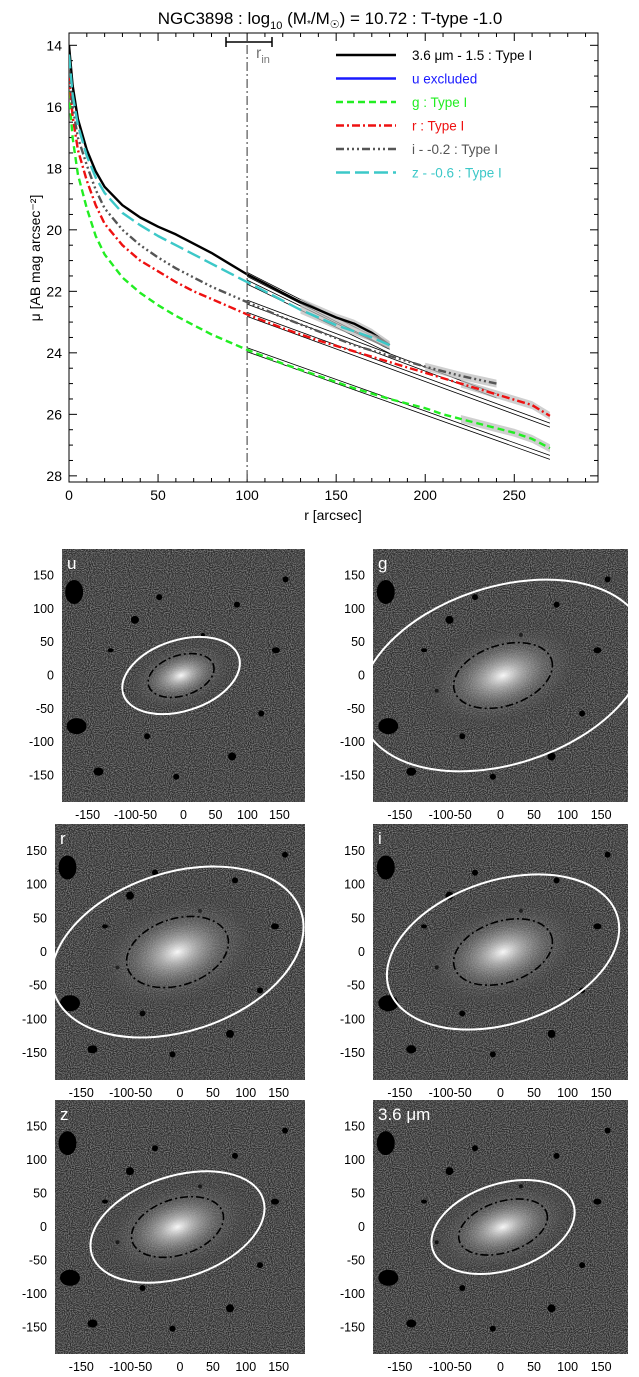 Image resolution: width=639 pixels, height=1377 pixels. Describe the element at coordinates (64, 1114) in the screenshot. I see `panel-band-label: z` at that location.